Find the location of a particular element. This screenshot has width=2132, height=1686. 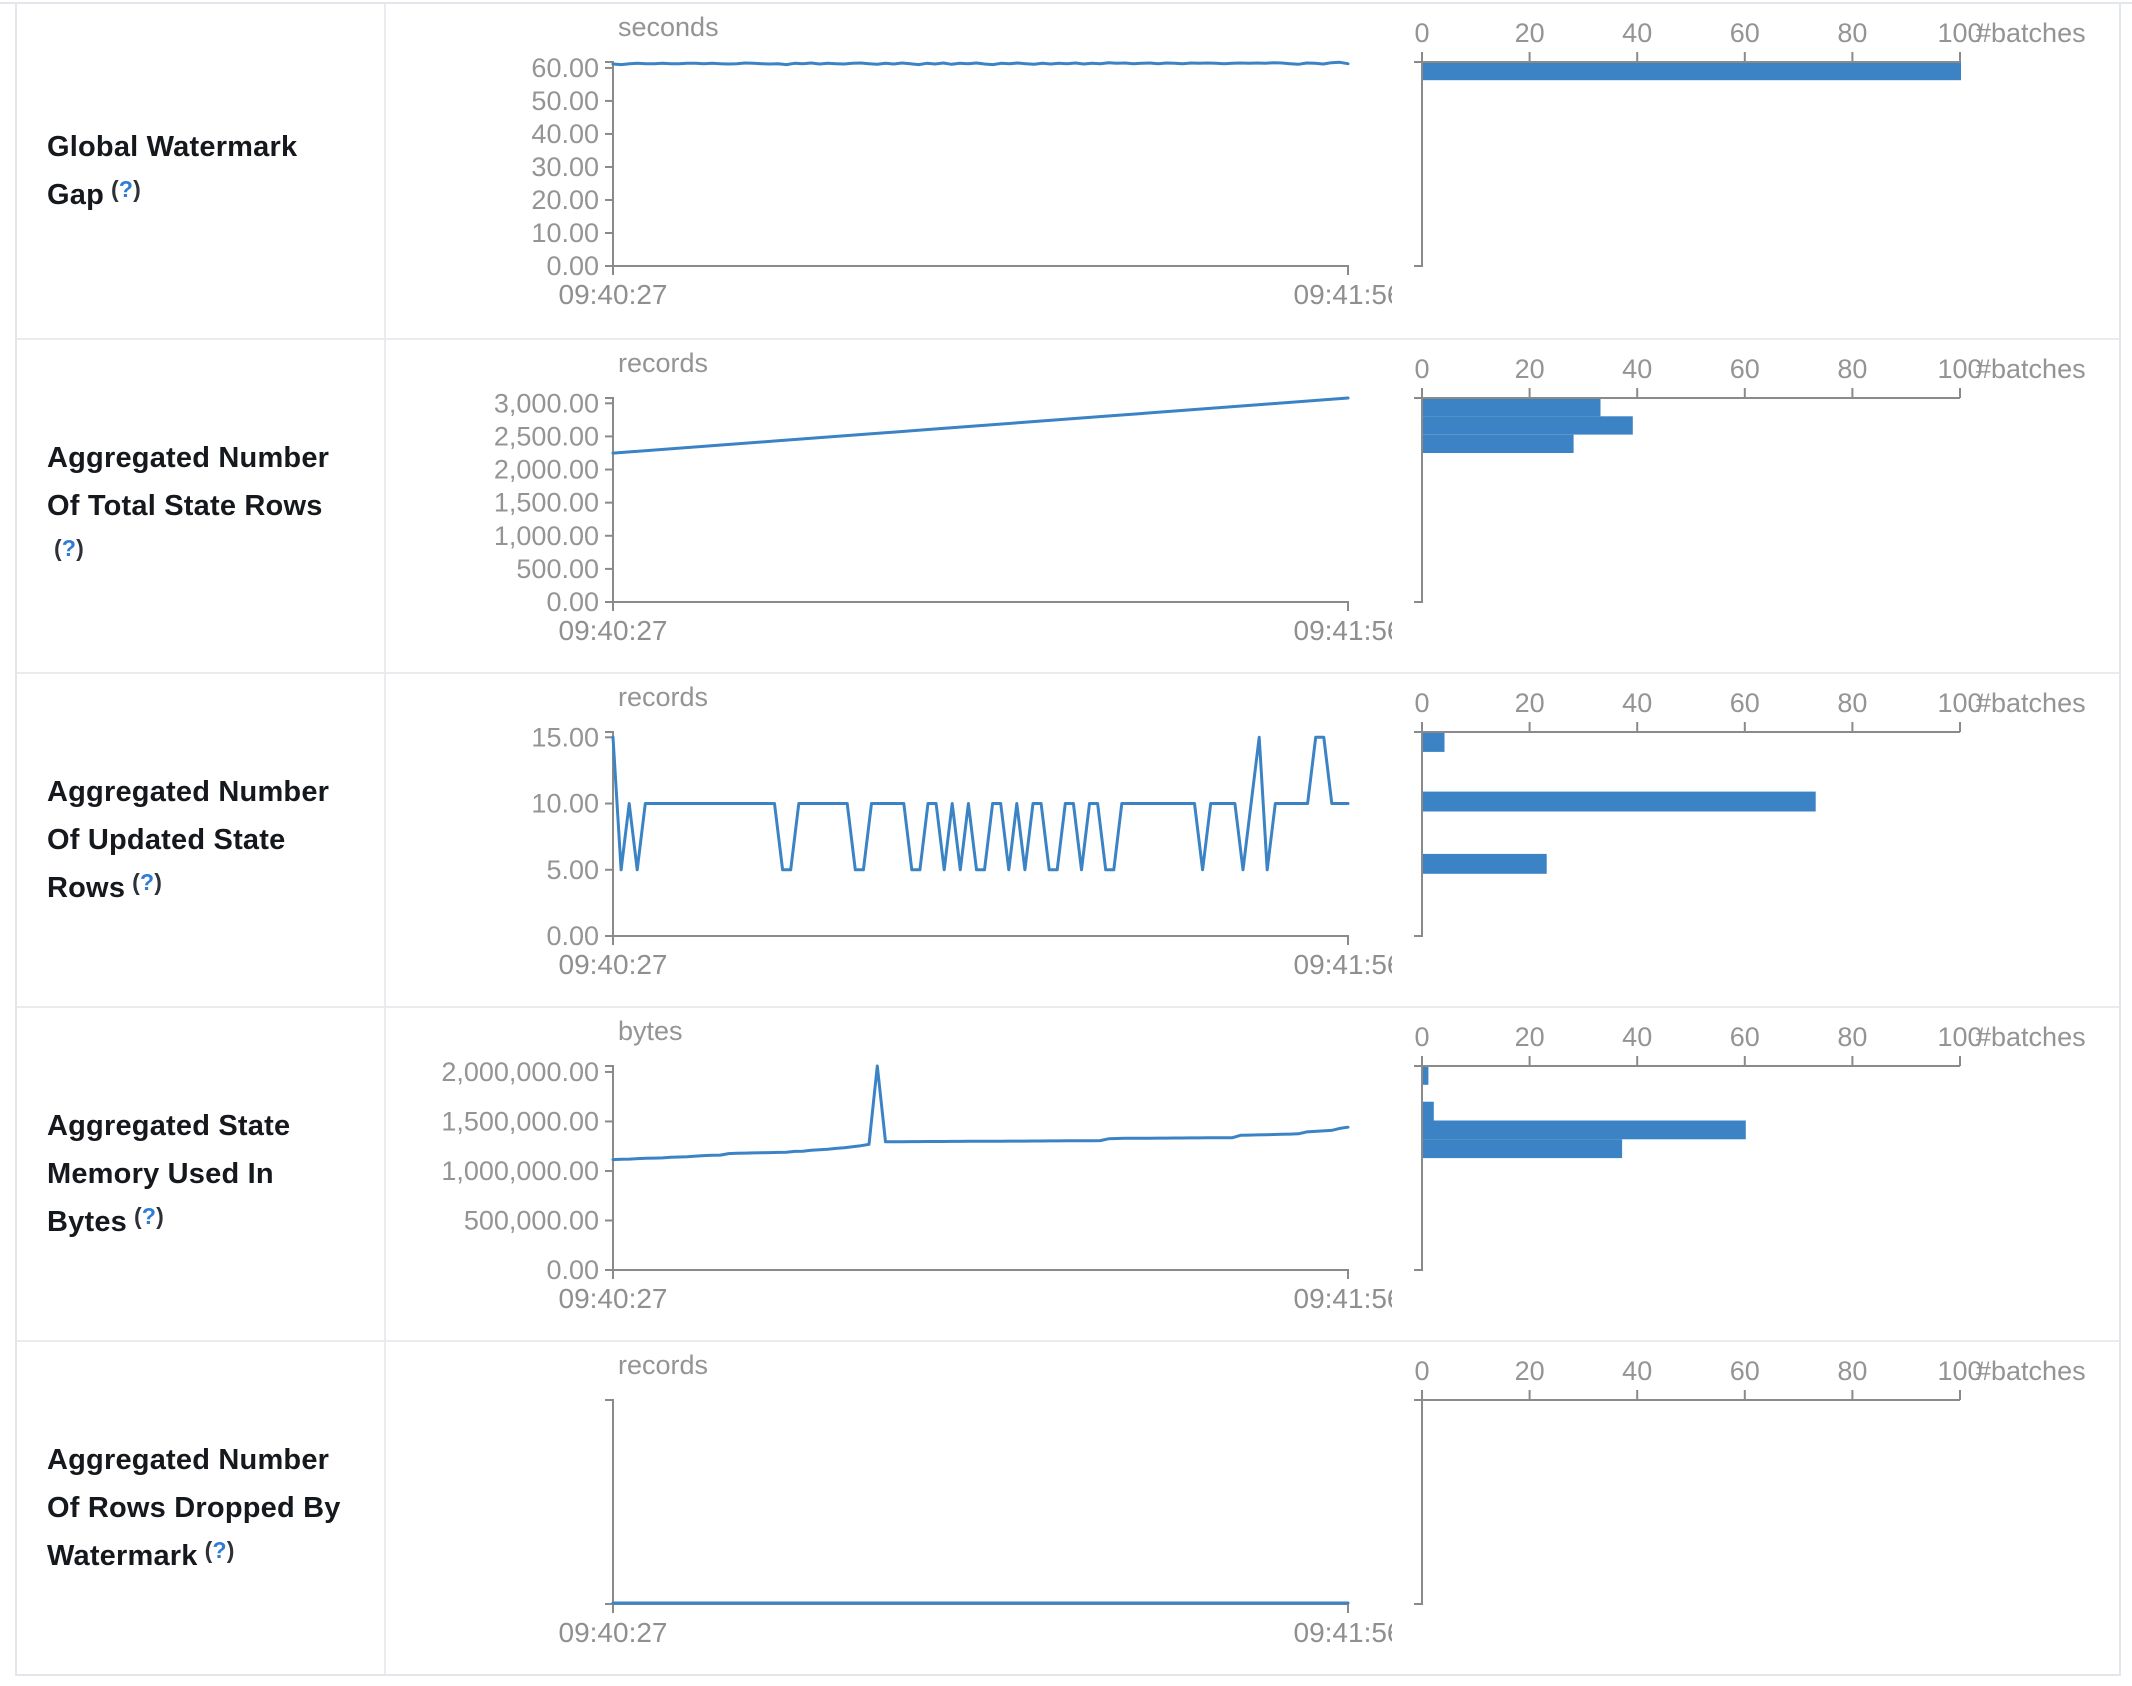

y-tick-label: 2,000,000.00 is located at coordinates (520, 1072).